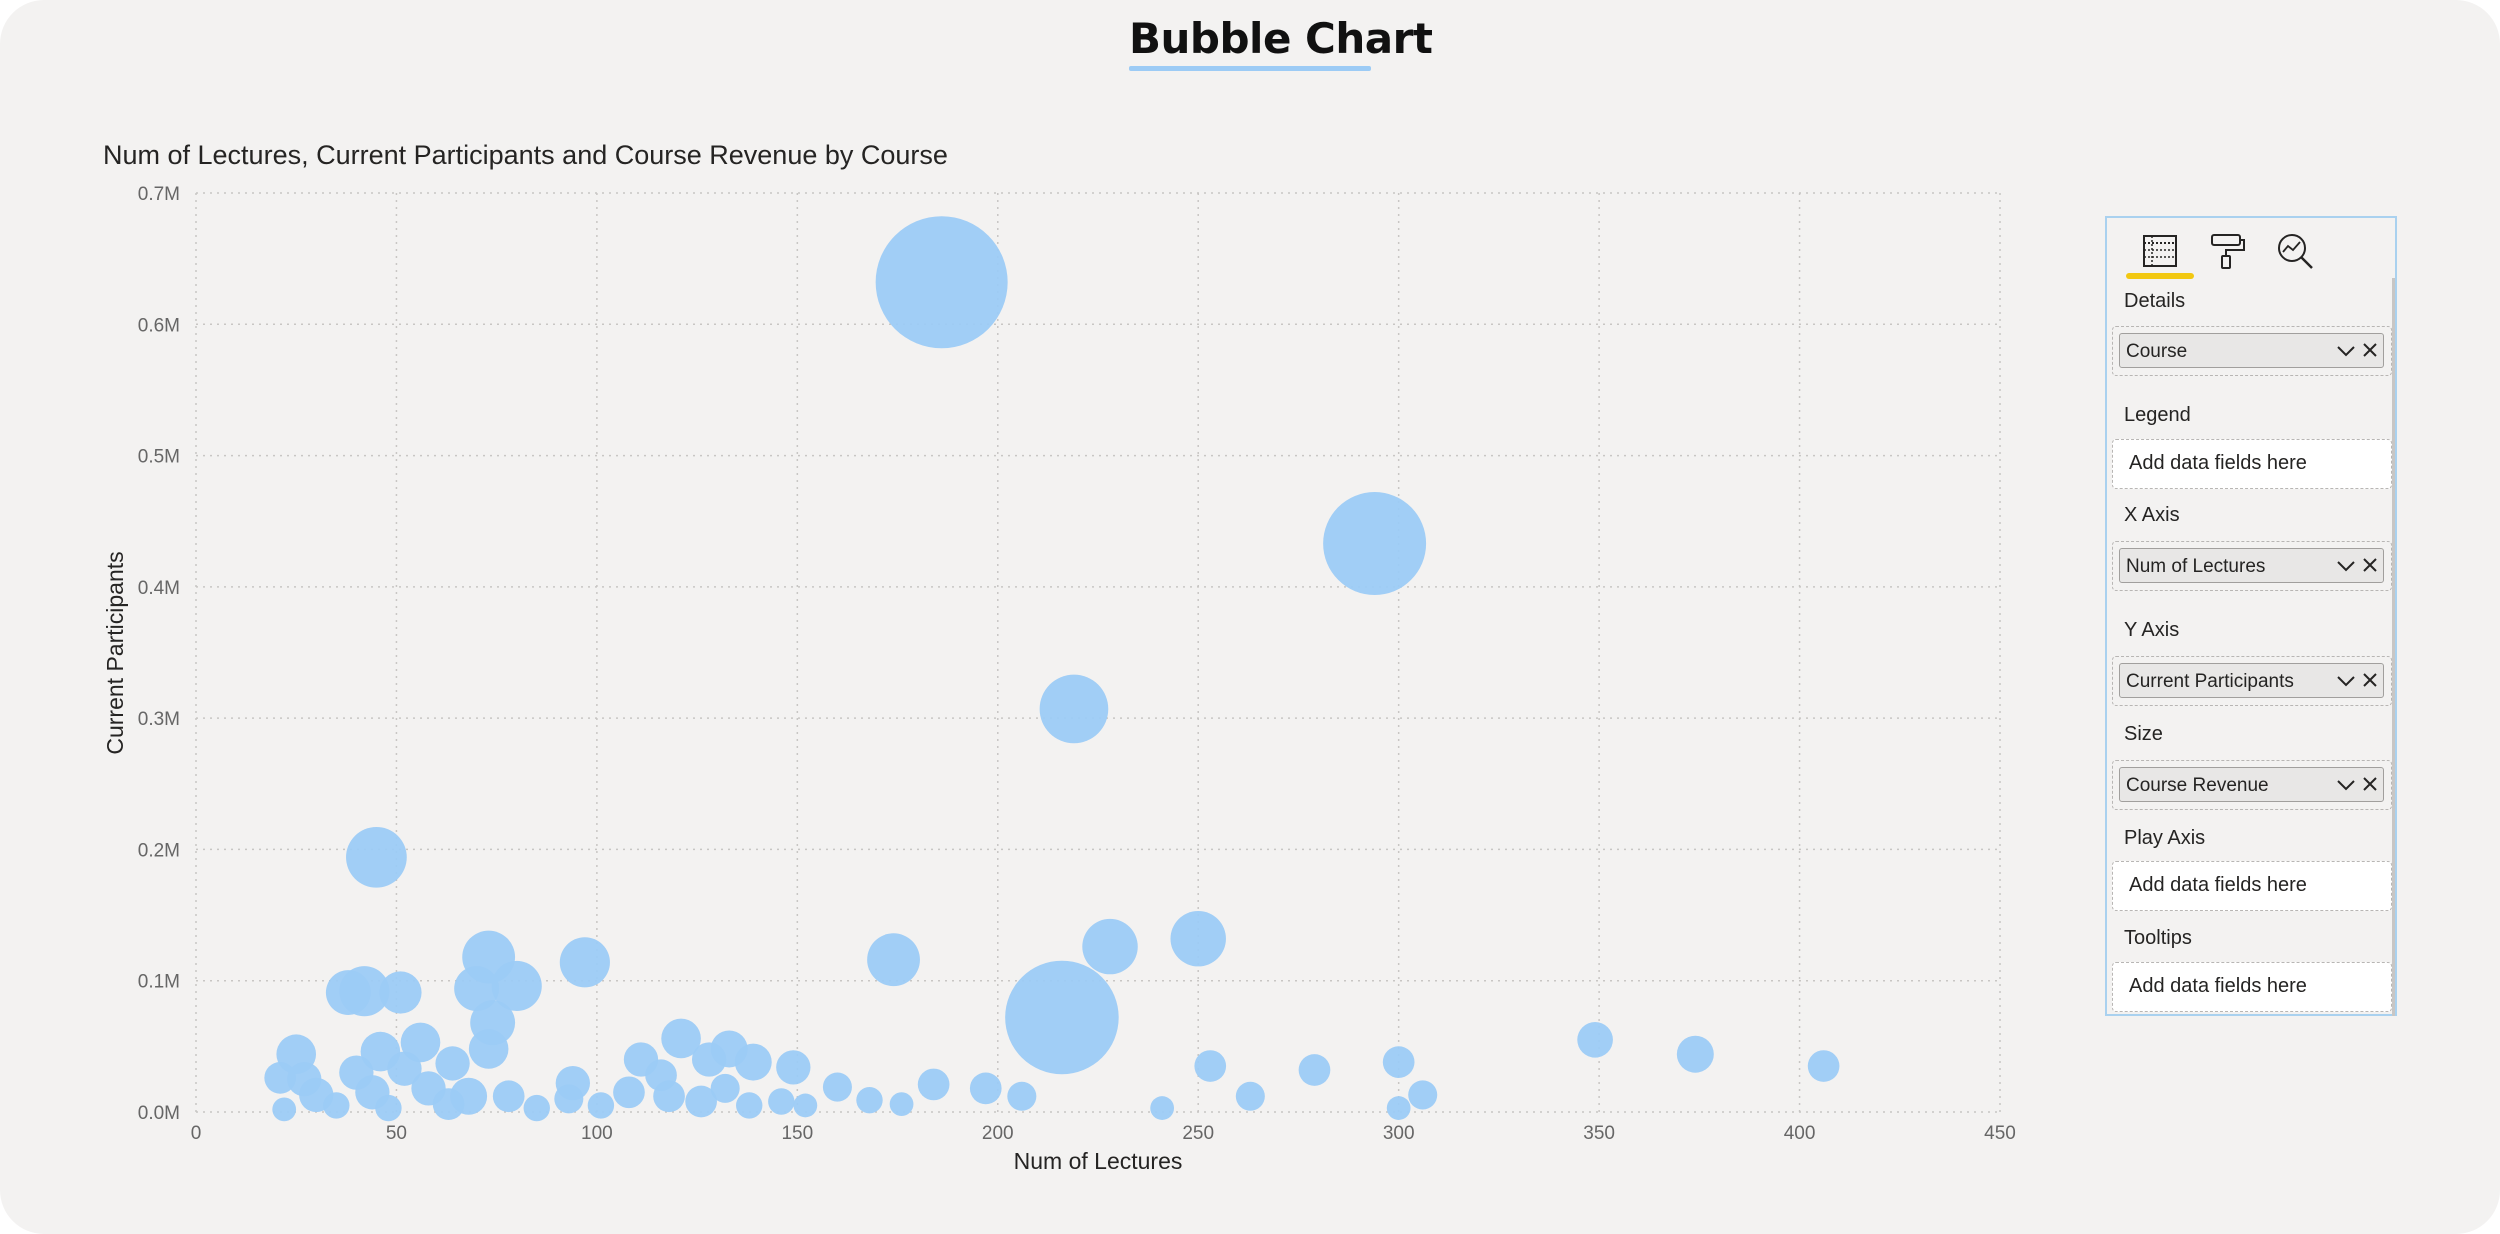 The image size is (2500, 1234). I want to click on x-axis-well: Num of Lectures, so click(2252, 566).